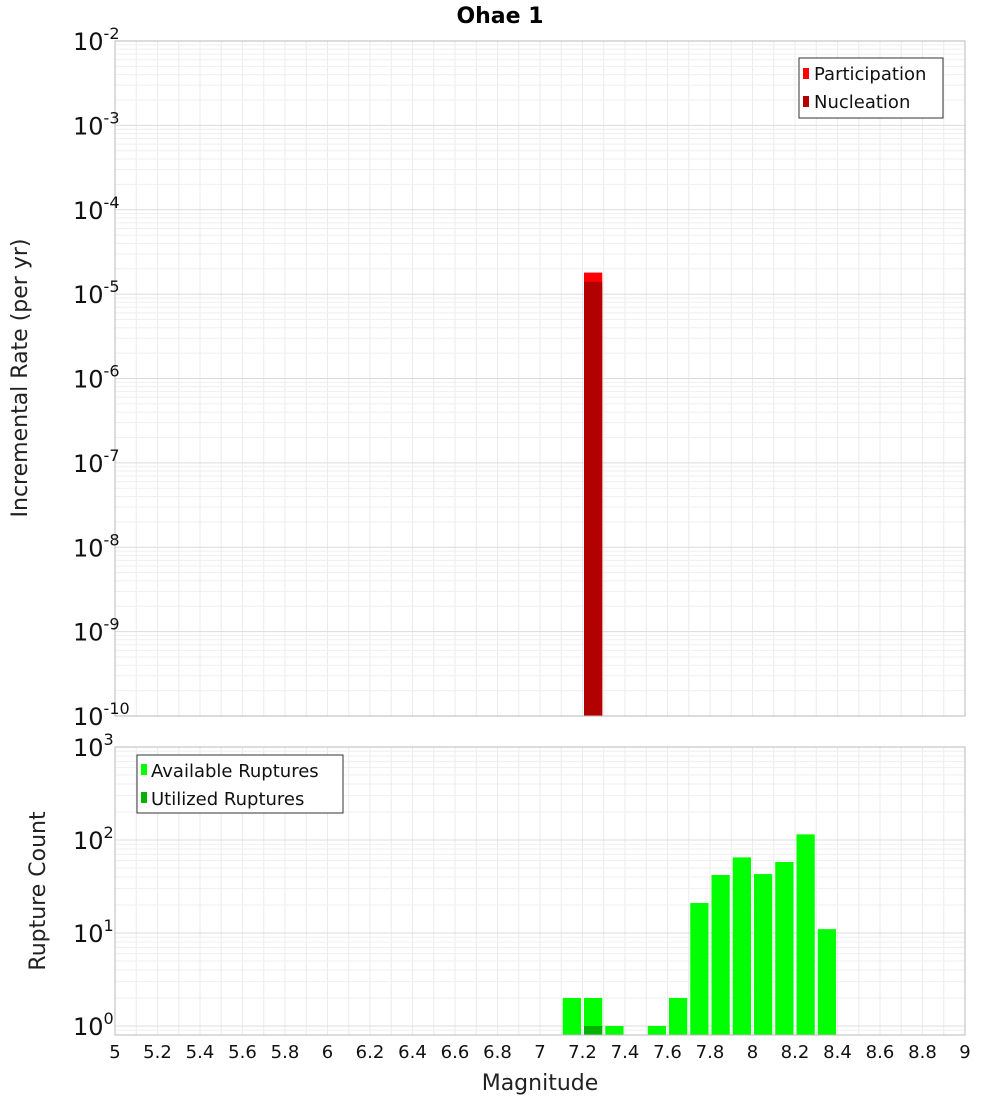  Describe the element at coordinates (93, 885) in the screenshot. I see `count-y-ticks: 10⁰ 10¹ 10² 10³` at that location.